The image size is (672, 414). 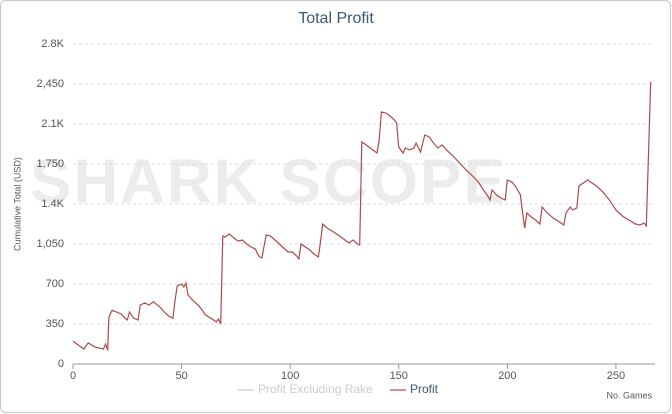 I want to click on y-tick-label: 0, so click(x=61, y=364).